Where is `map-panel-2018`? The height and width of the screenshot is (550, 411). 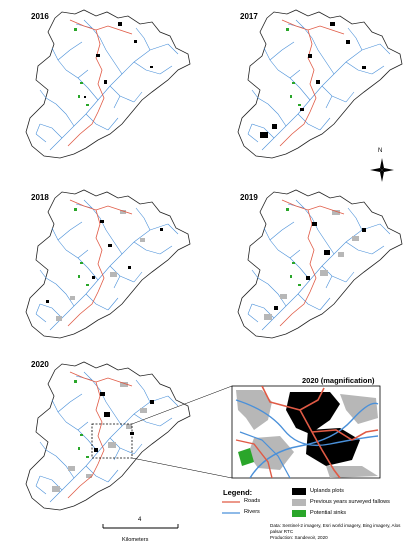
map-panel-2018 is located at coordinates (108, 264).